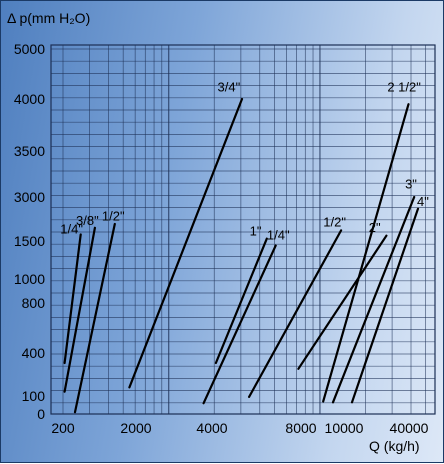 The height and width of the screenshot is (464, 444). What do you see at coordinates (41, 414) in the screenshot?
I see `y-tick-label: 0` at bounding box center [41, 414].